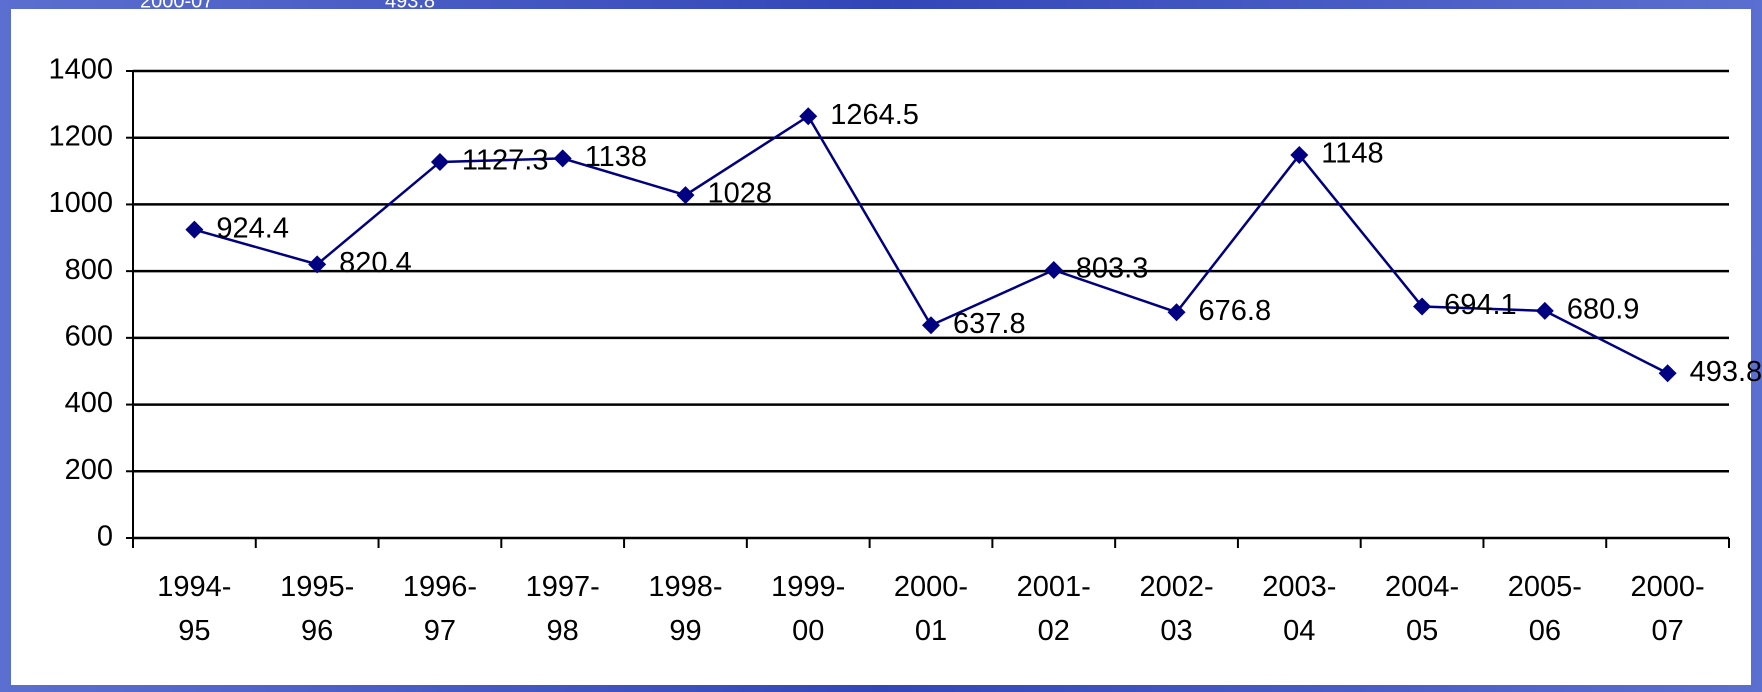 This screenshot has height=692, width=1762. Describe the element at coordinates (616, 157) in the screenshot. I see `data-label: 1138` at that location.